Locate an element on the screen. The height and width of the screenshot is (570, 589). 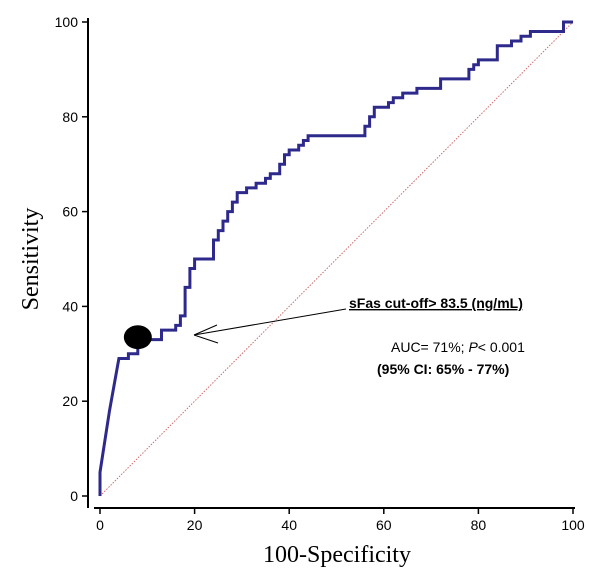
x-axis-ticks: 0 20 40 60 80 100 is located at coordinates (340, 520).